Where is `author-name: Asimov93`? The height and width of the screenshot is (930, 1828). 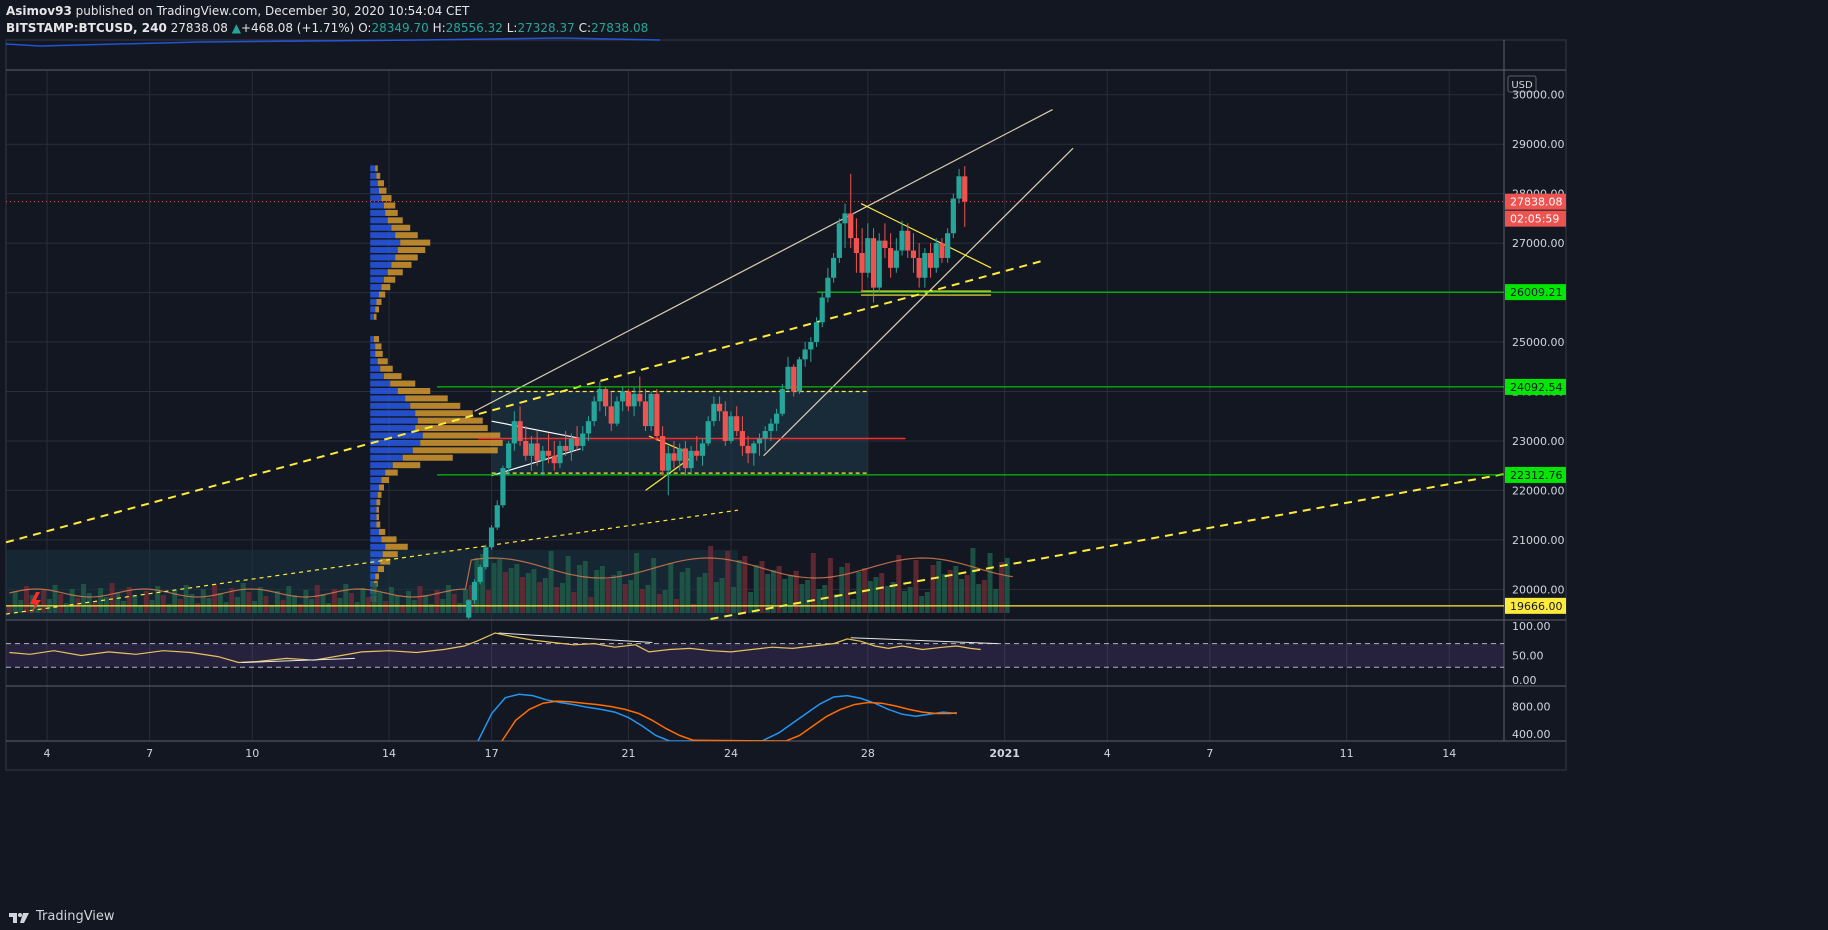 author-name: Asimov93 is located at coordinates (39, 11).